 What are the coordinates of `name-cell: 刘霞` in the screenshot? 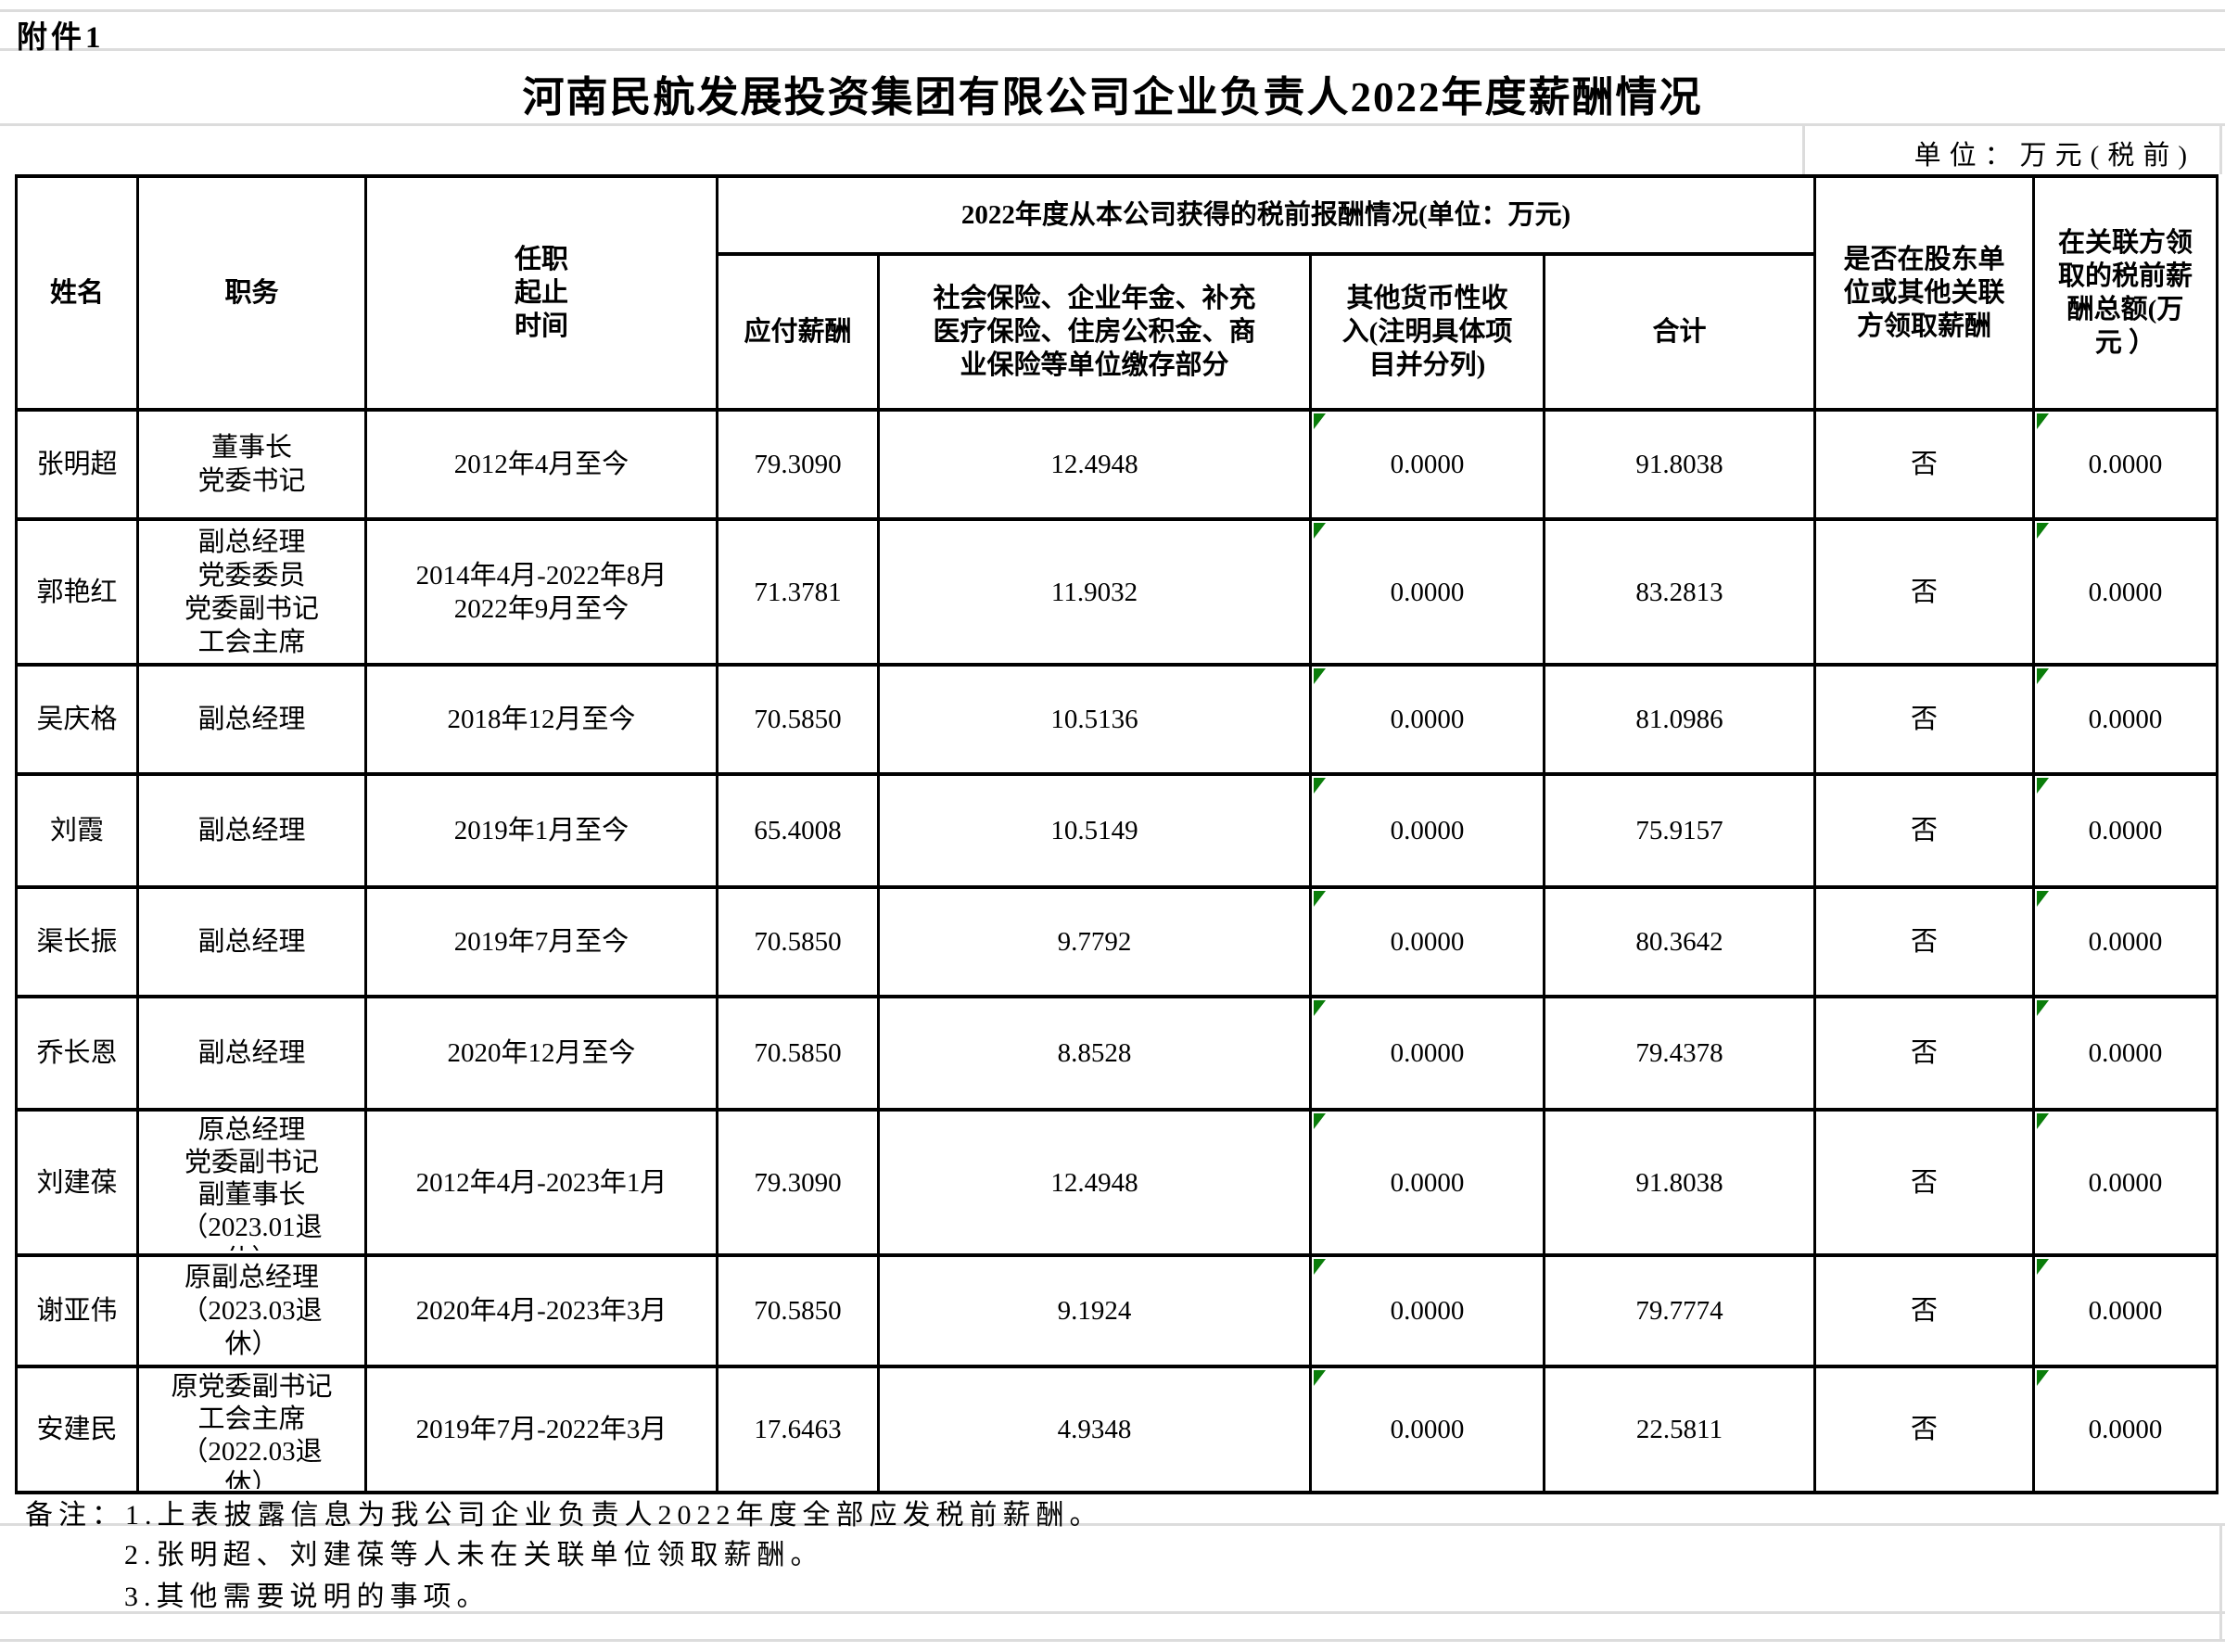 It's located at (77, 831).